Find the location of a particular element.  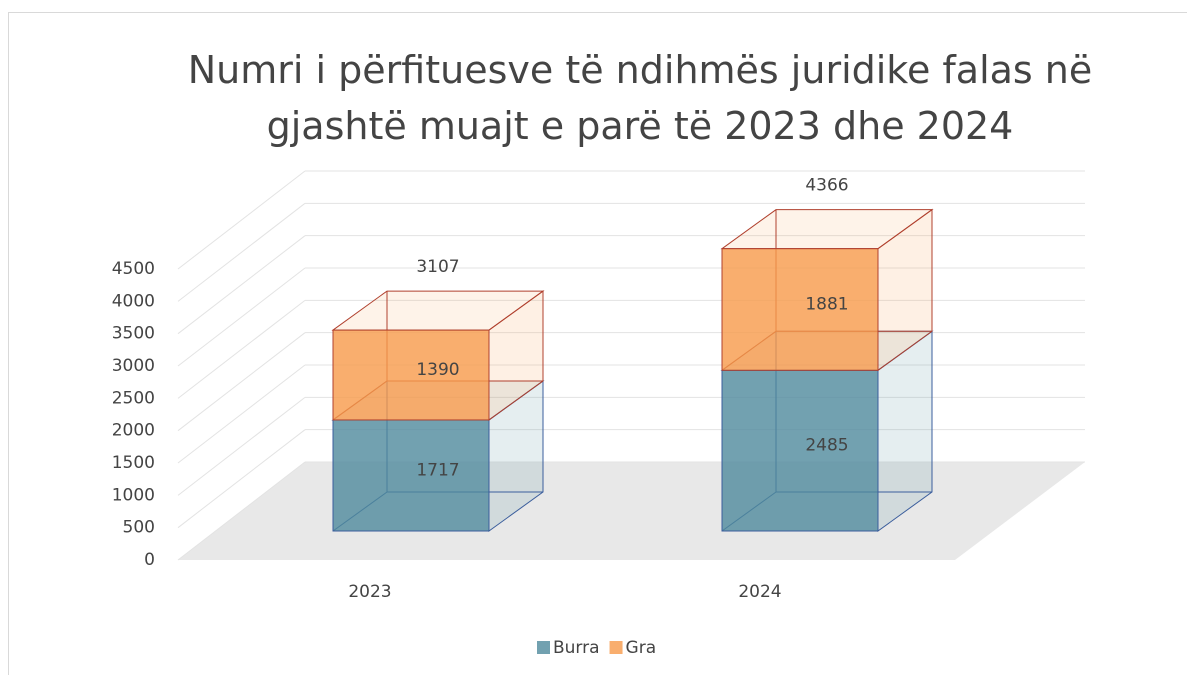

legend-label: Gra is located at coordinates (641, 648).